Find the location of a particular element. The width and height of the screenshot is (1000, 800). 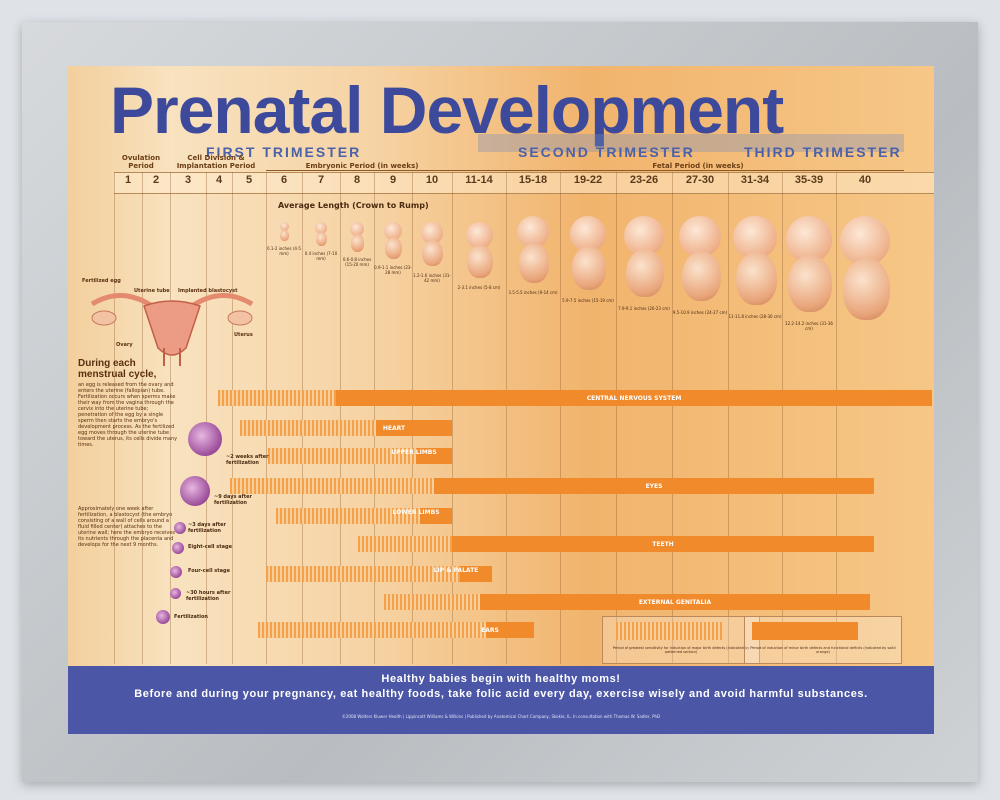

system-label: HEART is located at coordinates (394, 428).